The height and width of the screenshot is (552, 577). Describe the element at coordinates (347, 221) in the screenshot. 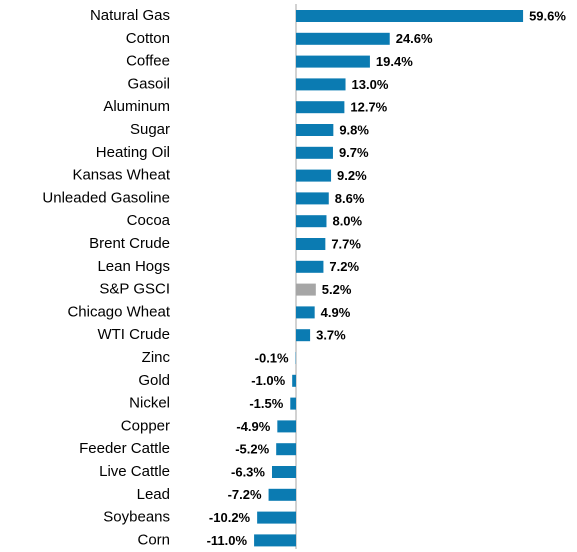

I see `value-label: 8.0%` at that location.